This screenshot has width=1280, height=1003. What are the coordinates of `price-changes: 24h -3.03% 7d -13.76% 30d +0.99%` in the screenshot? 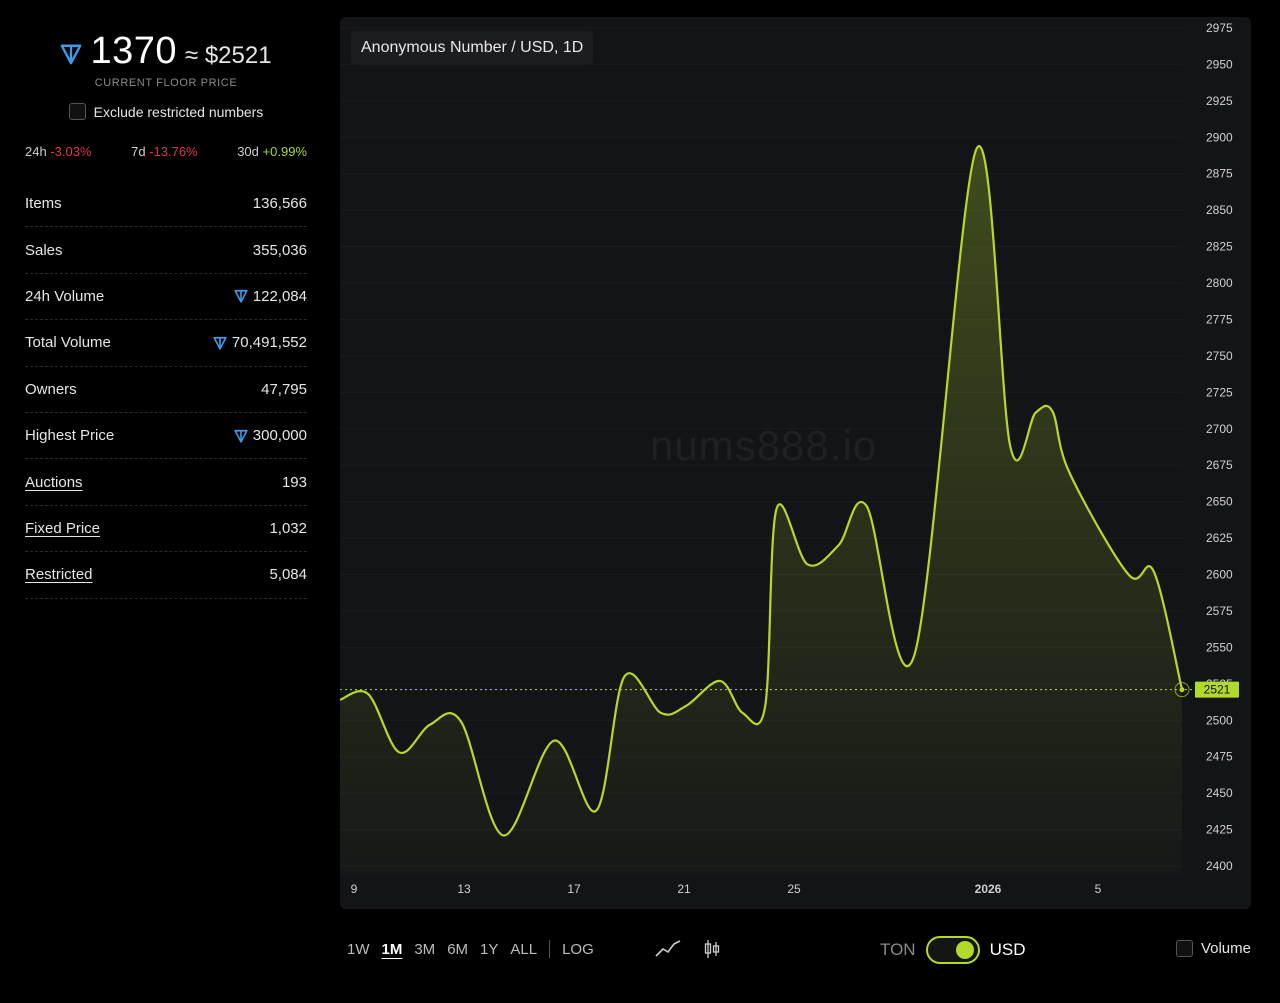 It's located at (166, 151).